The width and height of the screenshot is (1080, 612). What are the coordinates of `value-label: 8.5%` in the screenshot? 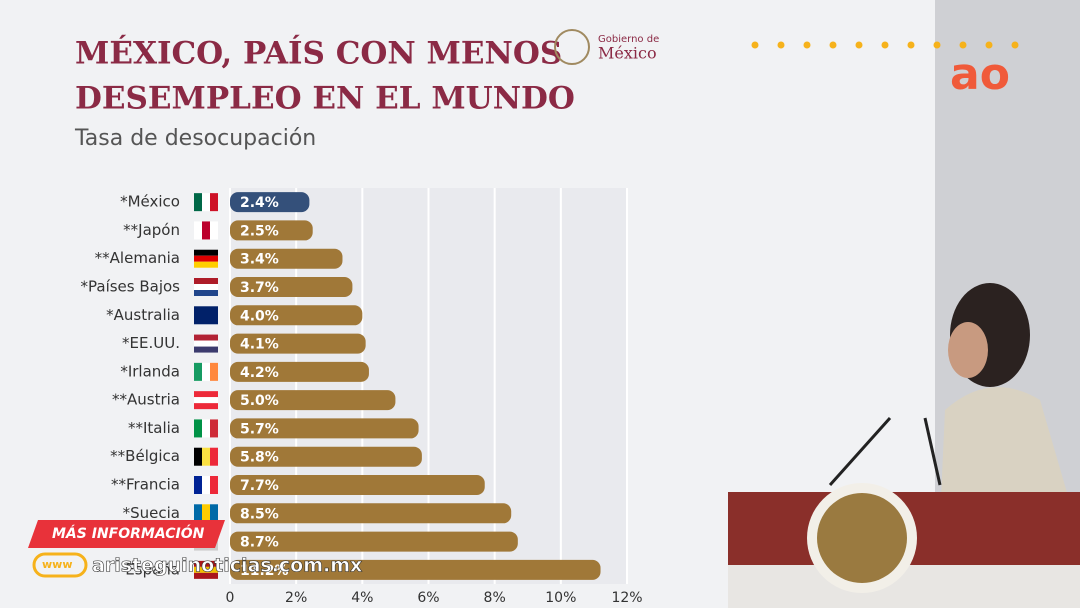 It's located at (259, 514).